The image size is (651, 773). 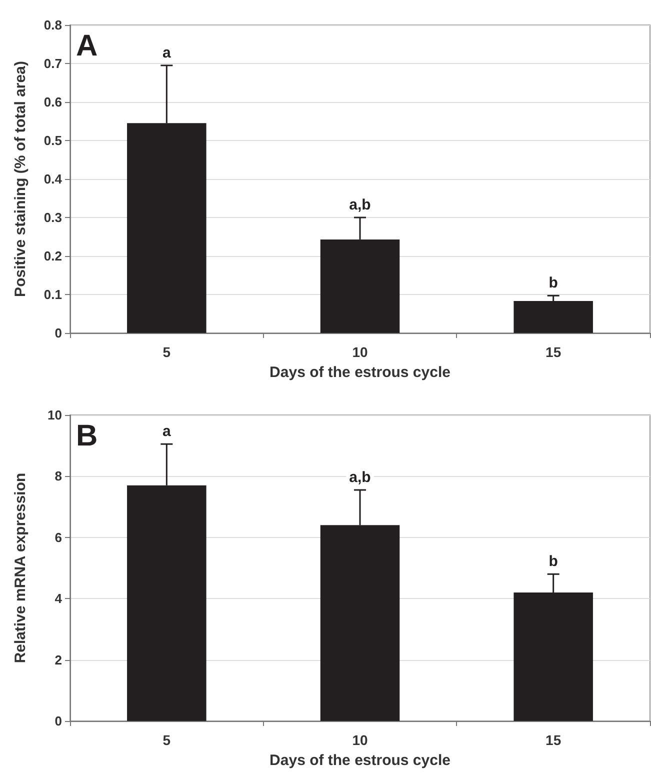 What do you see at coordinates (20, 568) in the screenshot?
I see `y-axis-title: Relative mRNA expression` at bounding box center [20, 568].